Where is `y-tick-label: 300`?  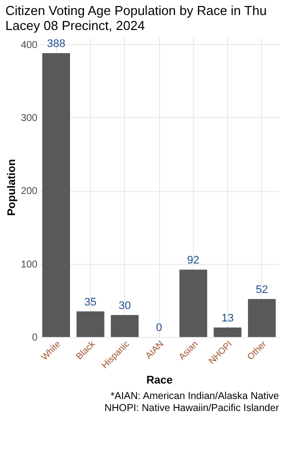 y-tick-label: 300 is located at coordinates (29, 118).